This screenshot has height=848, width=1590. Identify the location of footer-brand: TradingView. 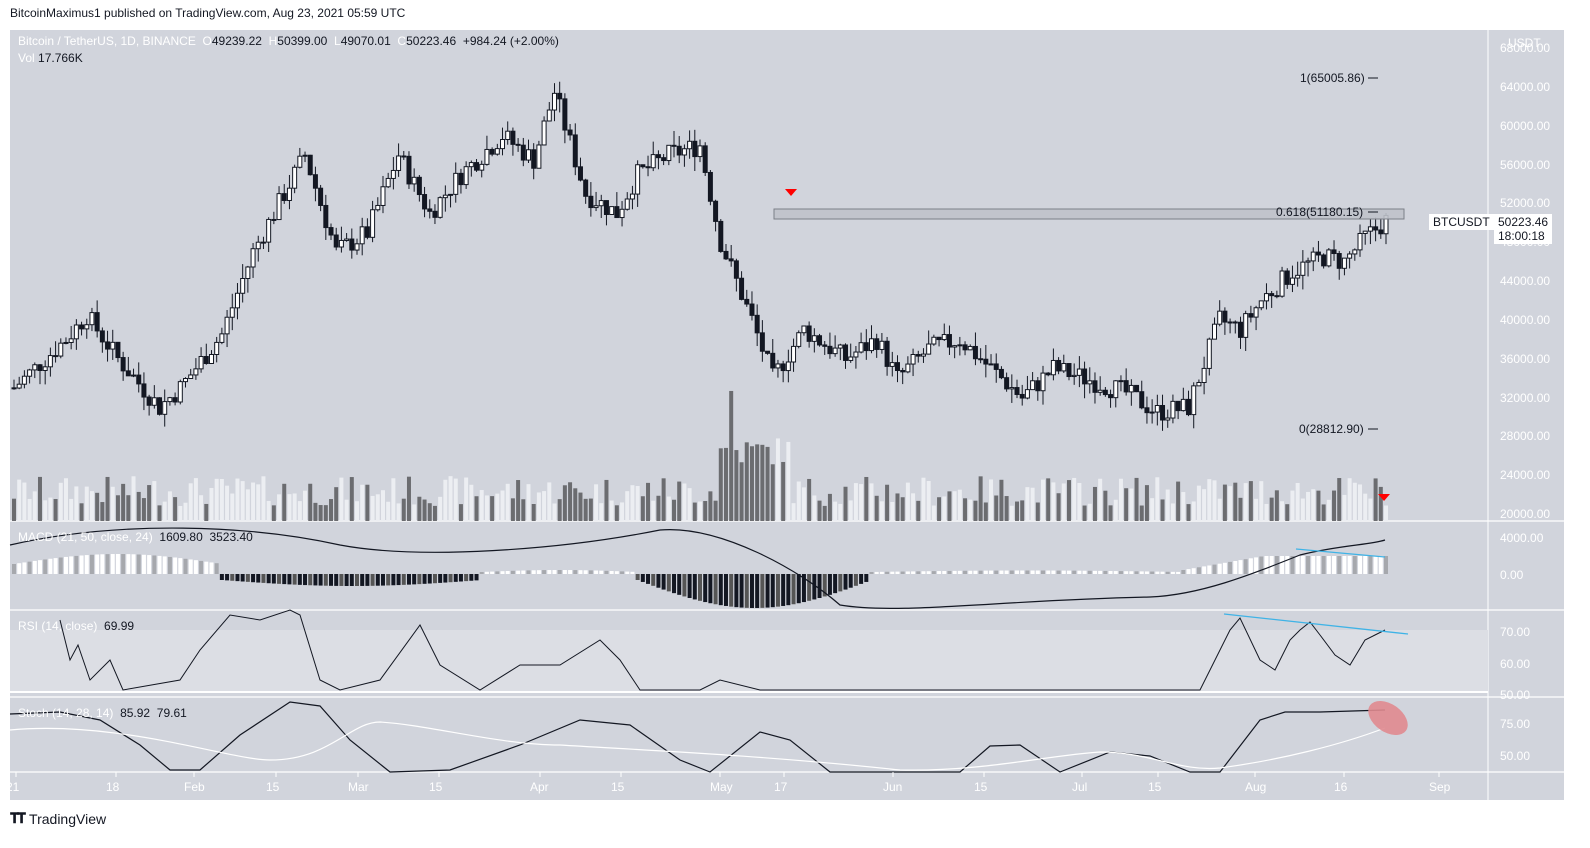
(68, 818).